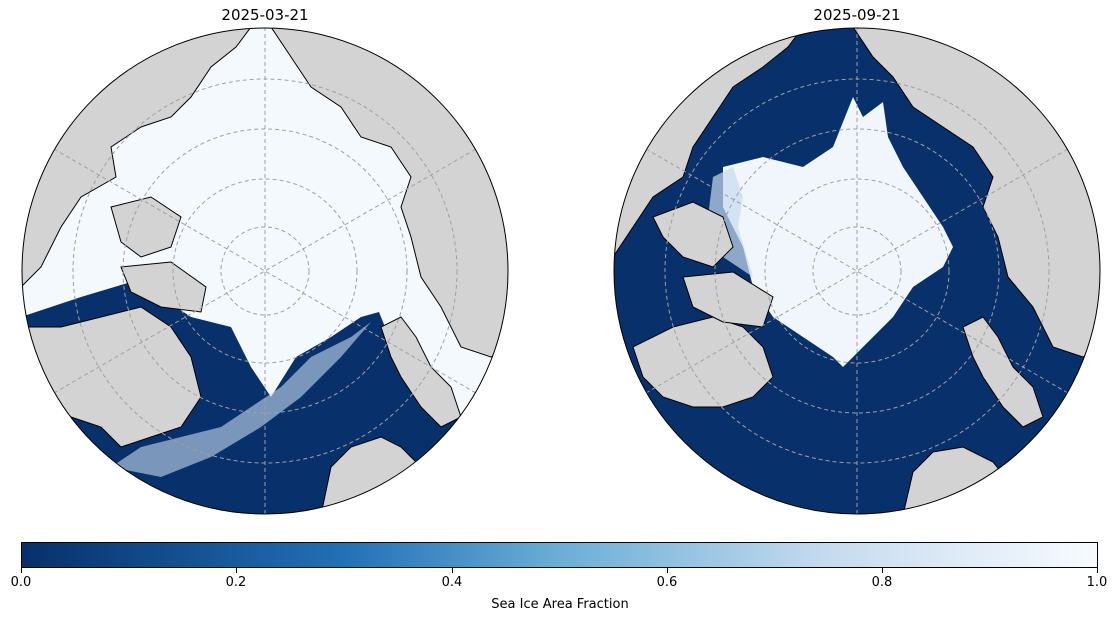 This screenshot has height=622, width=1120. I want to click on map-title-september: 2025-09-21, so click(857, 15).